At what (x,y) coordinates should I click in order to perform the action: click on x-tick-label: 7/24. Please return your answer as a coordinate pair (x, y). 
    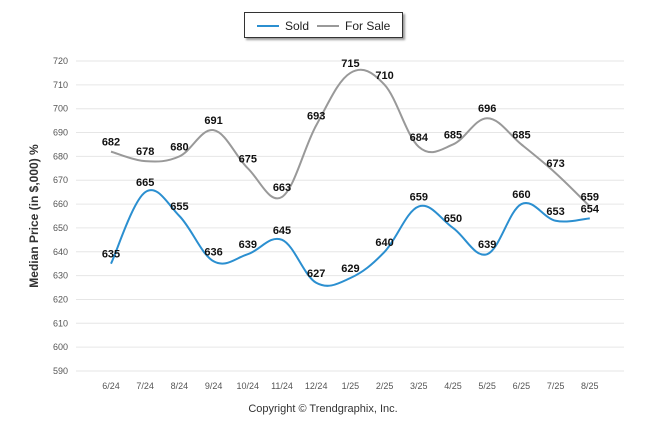
    Looking at the image, I should click on (145, 386).